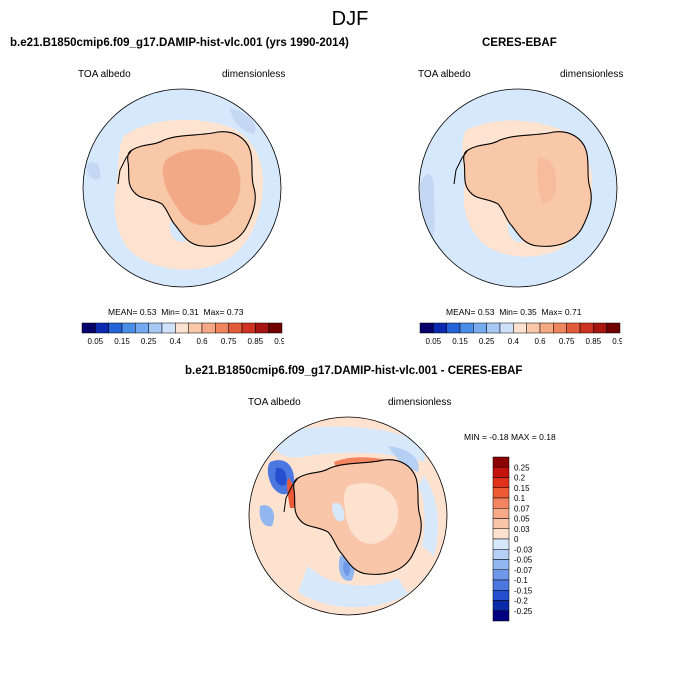 This screenshot has width=700, height=700. I want to click on panel3-neg-band-north, so click(348, 444).